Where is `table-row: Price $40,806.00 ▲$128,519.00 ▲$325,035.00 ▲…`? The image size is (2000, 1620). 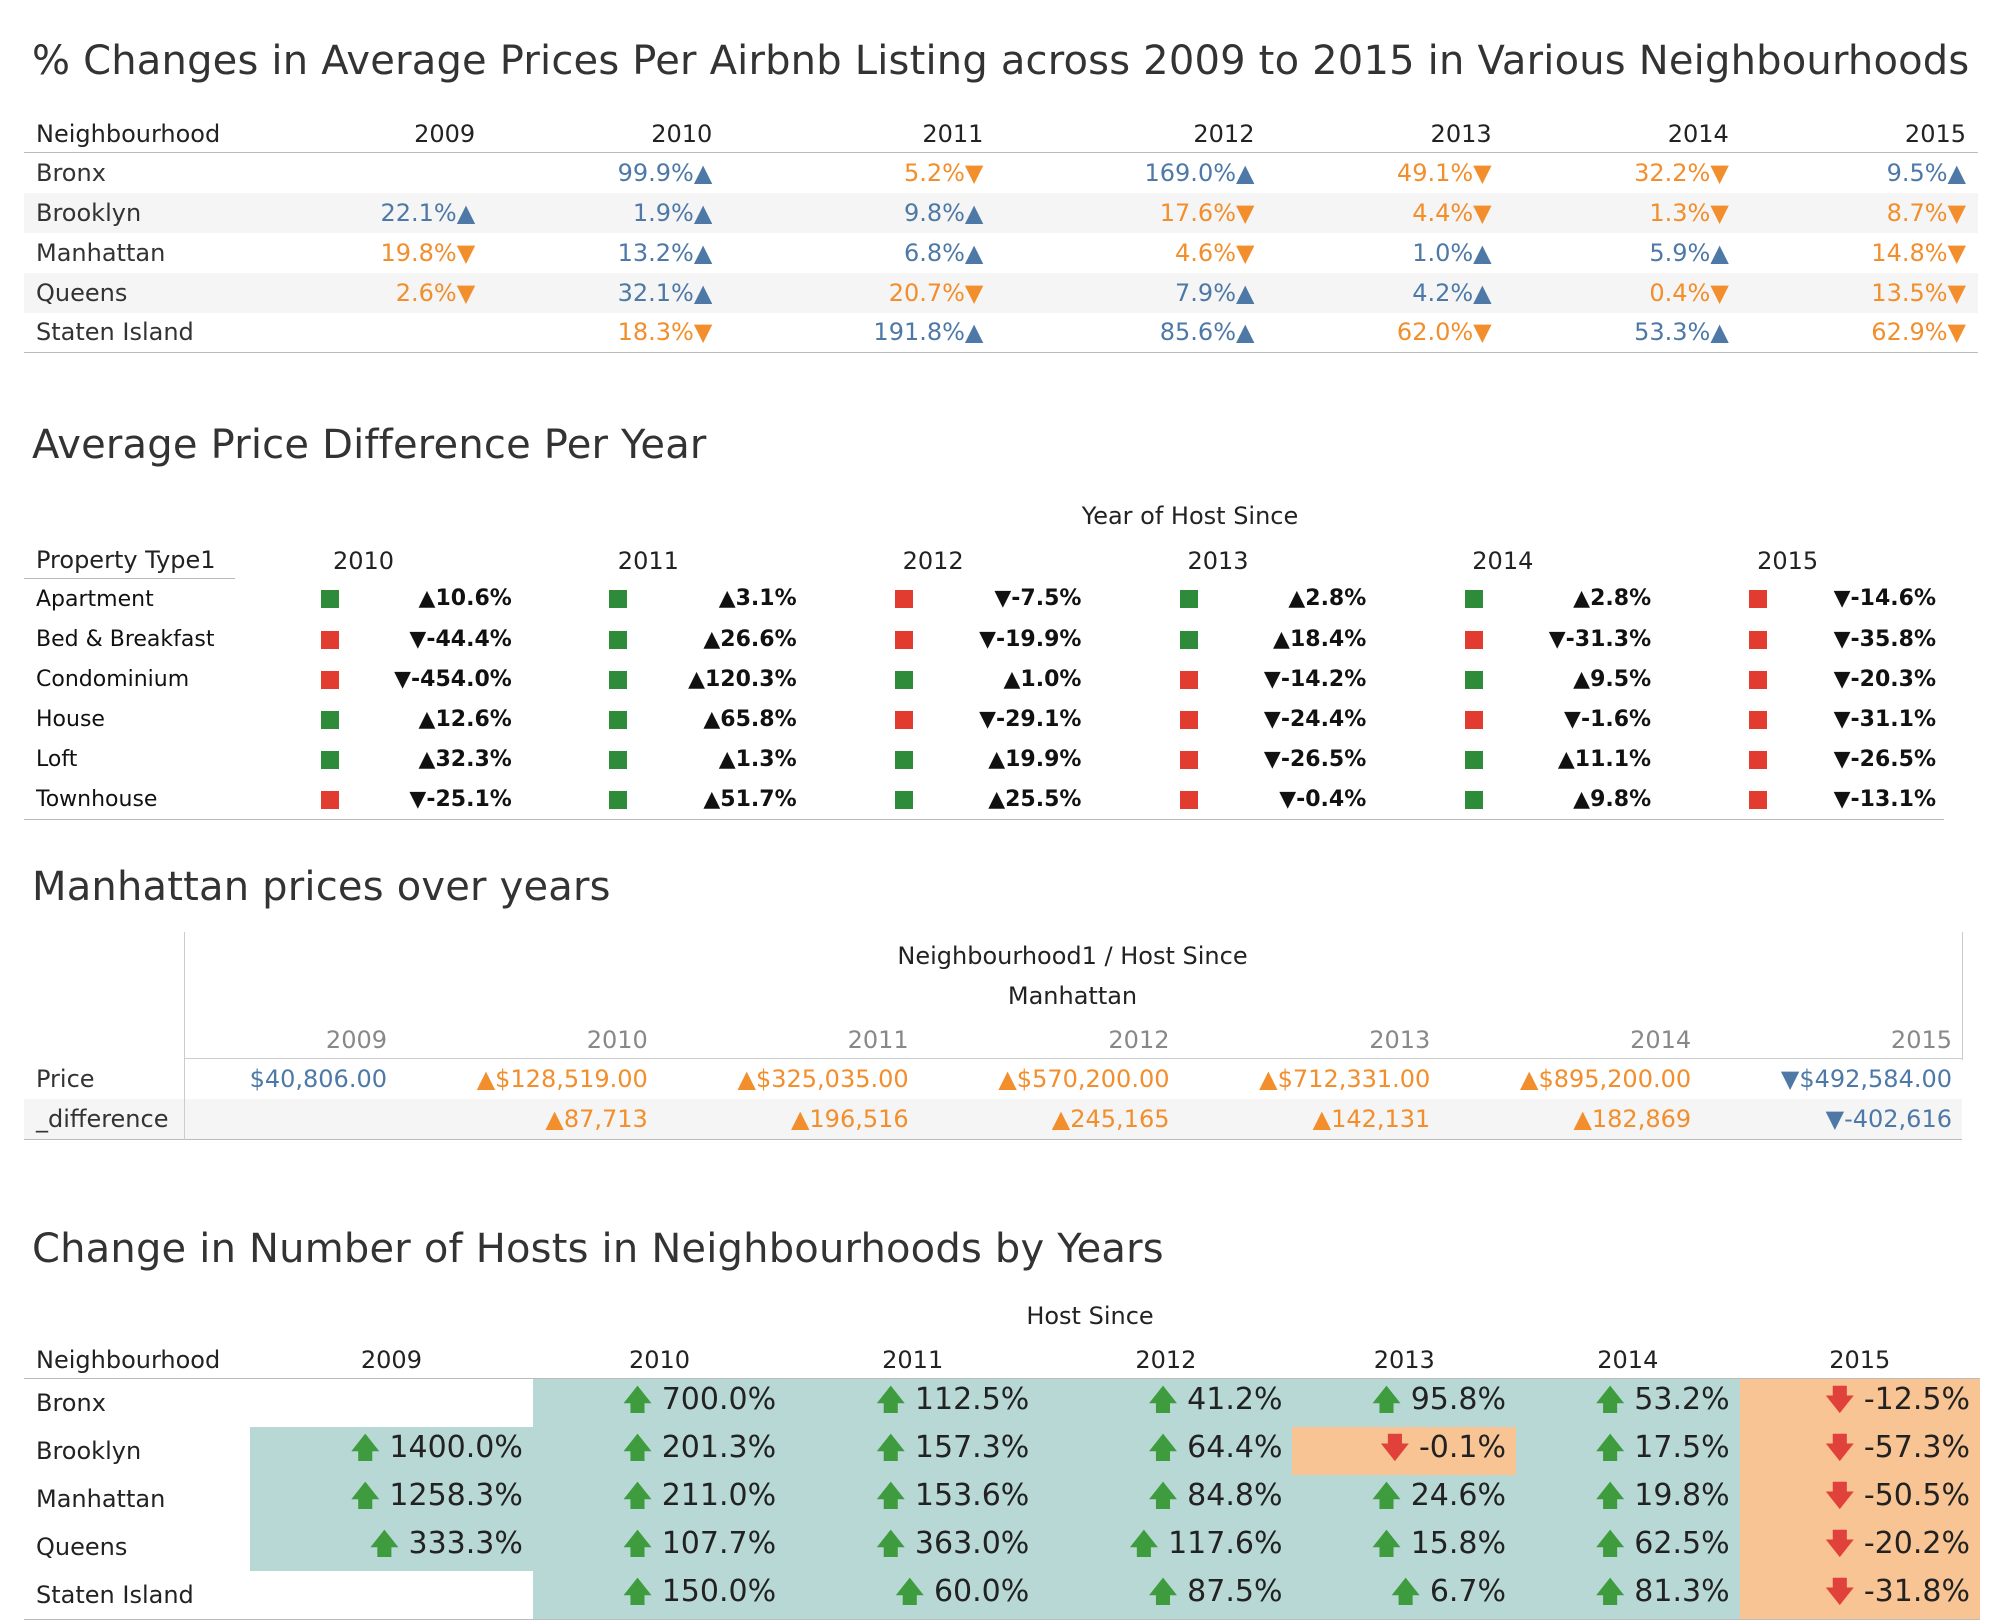 table-row: Price $40,806.00 ▲$128,519.00 ▲$325,035.00 ▲… is located at coordinates (993, 1078).